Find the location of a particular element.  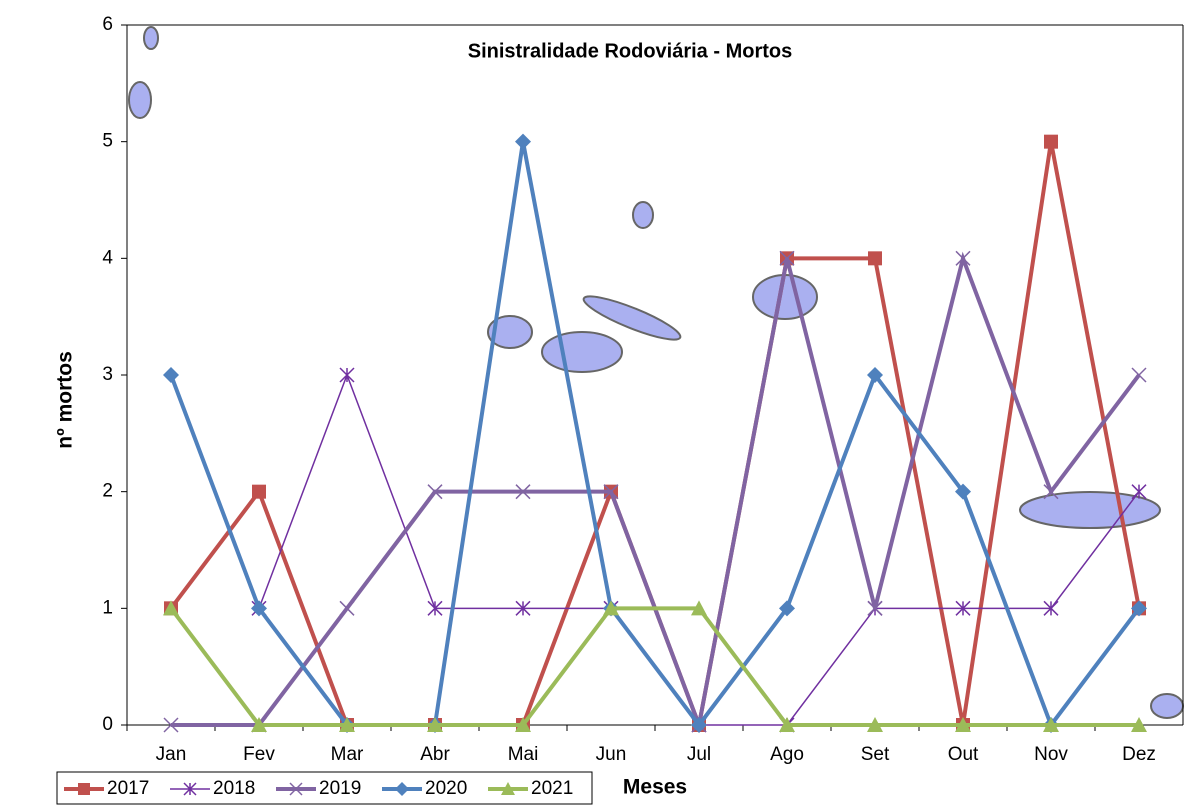

chart-title: Sinistralidade Rodoviária - Mortos is located at coordinates (630, 51).